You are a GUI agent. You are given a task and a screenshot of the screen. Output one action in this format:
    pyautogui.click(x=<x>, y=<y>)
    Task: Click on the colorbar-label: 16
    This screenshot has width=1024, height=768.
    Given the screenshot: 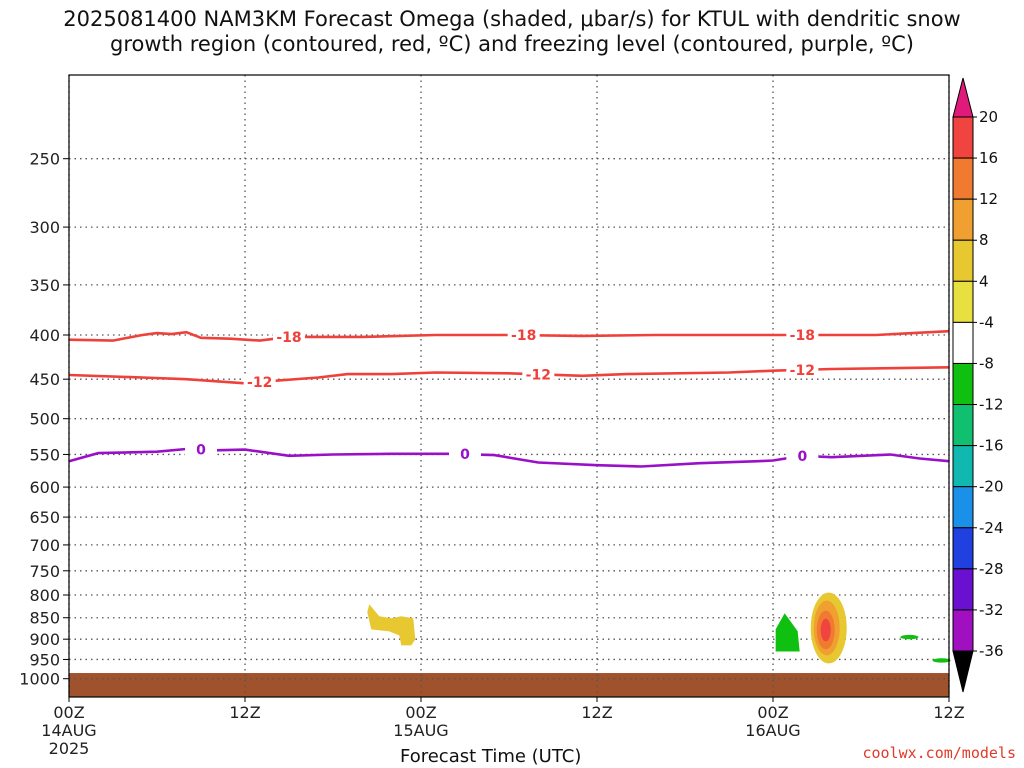 What is the action you would take?
    pyautogui.click(x=988, y=158)
    